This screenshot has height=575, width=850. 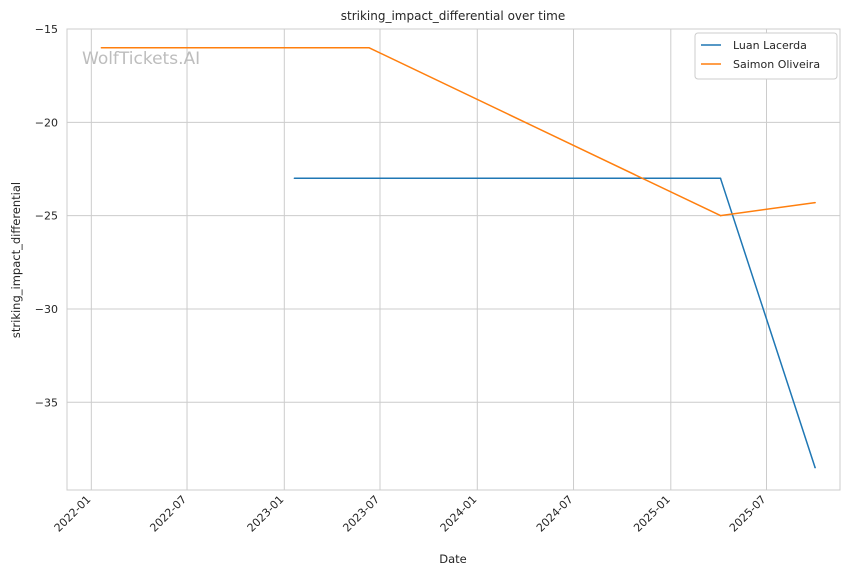 I want to click on x-tick-label: 2022-07, so click(x=168, y=514).